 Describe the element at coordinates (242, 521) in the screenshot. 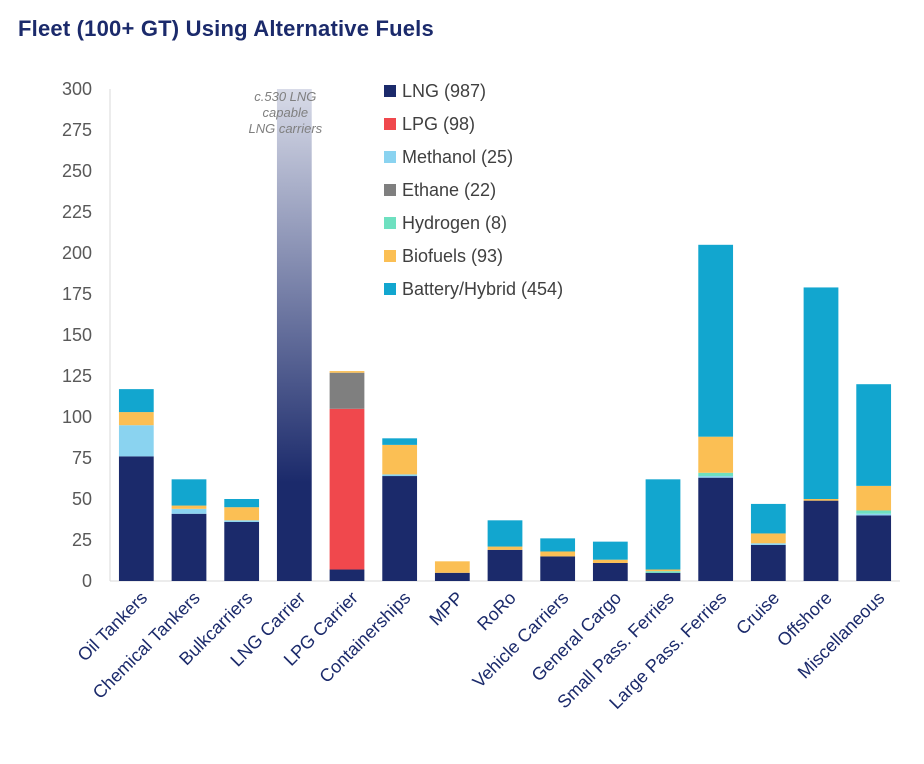

I see `bar-segment-bulkcarriers-methanol` at that location.